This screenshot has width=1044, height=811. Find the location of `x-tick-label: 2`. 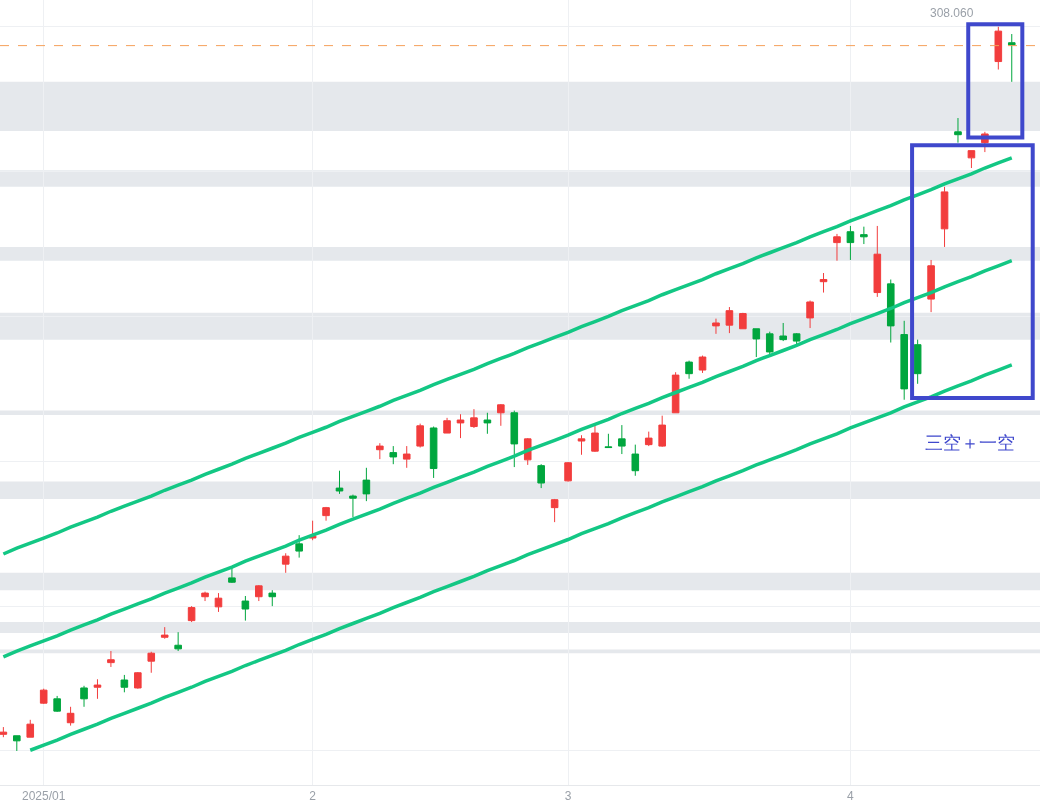

x-tick-label: 2 is located at coordinates (313, 796).